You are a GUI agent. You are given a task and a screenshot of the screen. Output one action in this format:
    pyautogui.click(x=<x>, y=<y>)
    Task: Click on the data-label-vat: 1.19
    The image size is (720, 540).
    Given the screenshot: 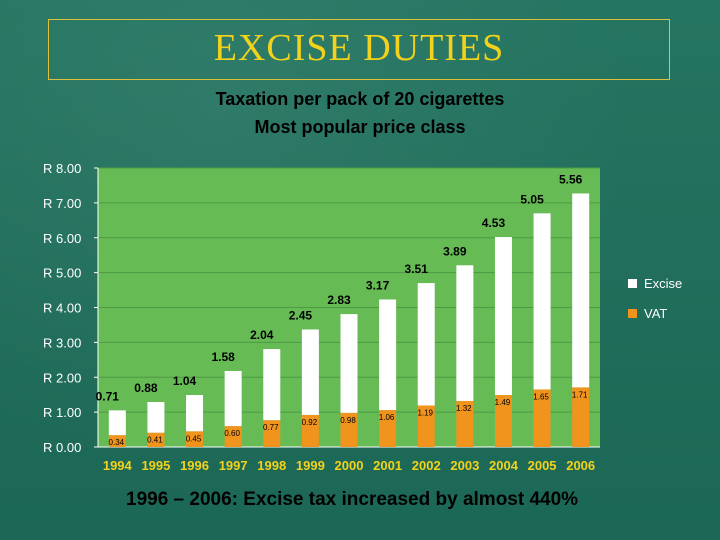 What is the action you would take?
    pyautogui.click(x=425, y=412)
    